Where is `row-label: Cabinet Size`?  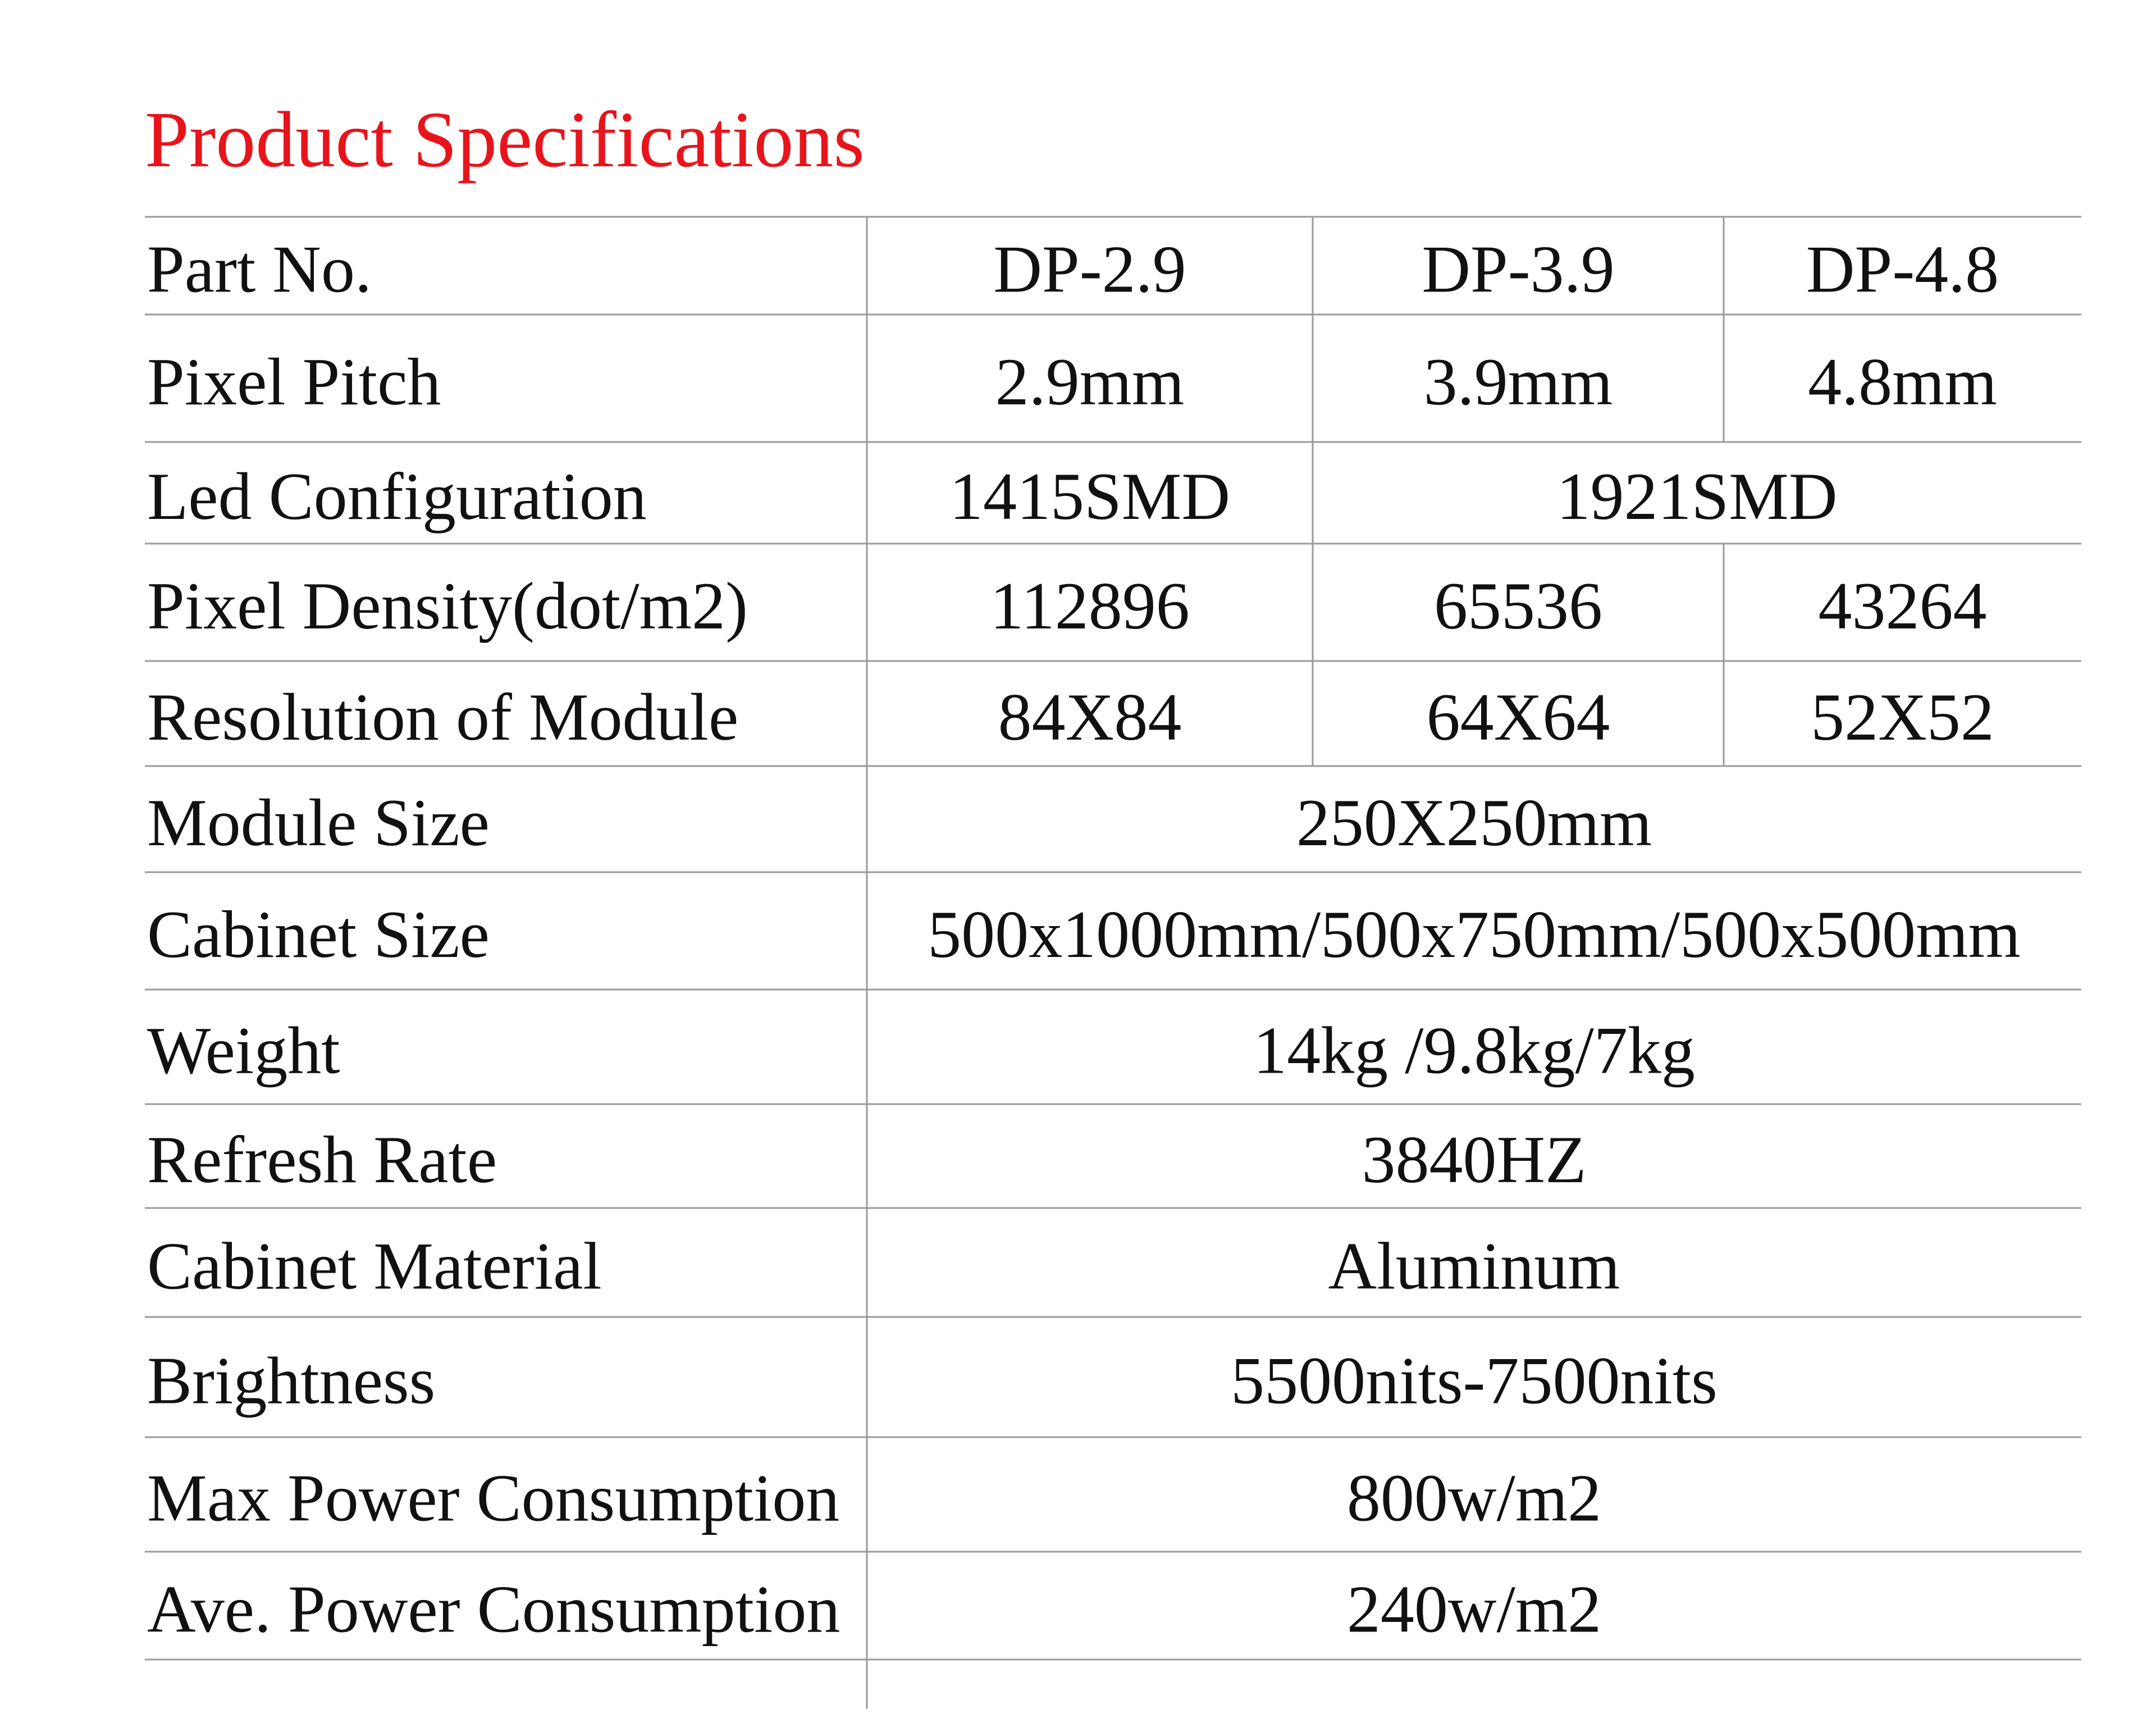 row-label: Cabinet Size is located at coordinates (318, 935).